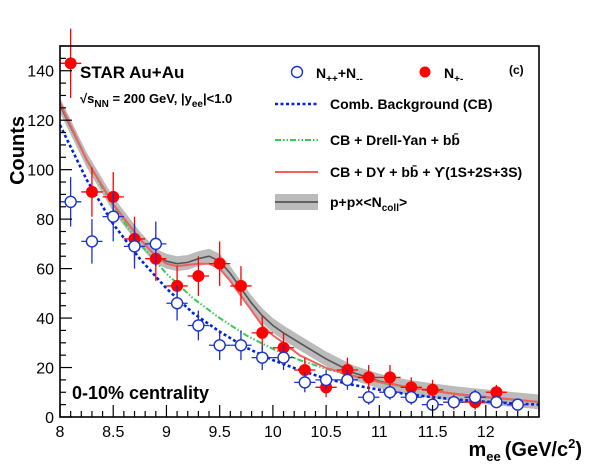 Image resolution: width=600 pixels, height=464 pixels. Describe the element at coordinates (156, 100) in the screenshot. I see `energy-label: √sNN = 200 GeV, |yee|<1.0` at that location.